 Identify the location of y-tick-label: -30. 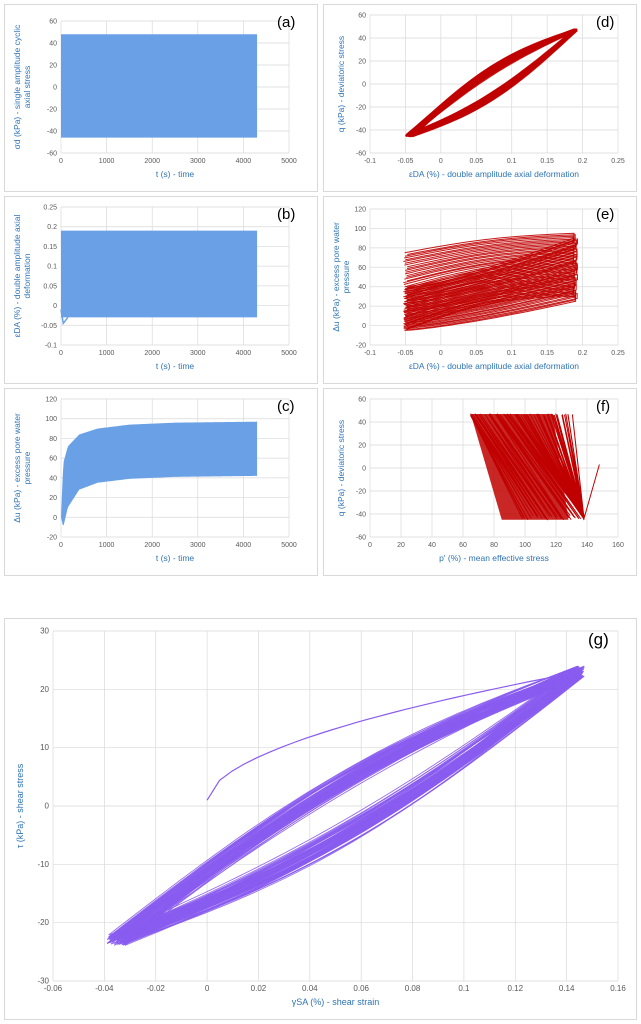
(43, 981).